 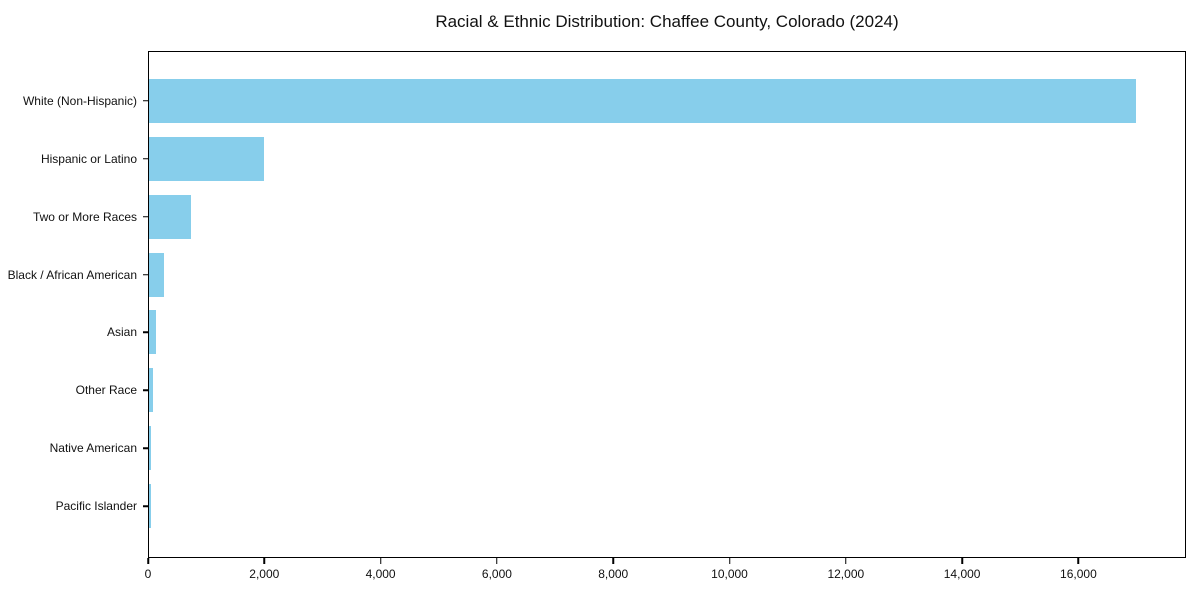 I want to click on y-axis-label: White (Non-Hispanic), so click(x=79, y=100).